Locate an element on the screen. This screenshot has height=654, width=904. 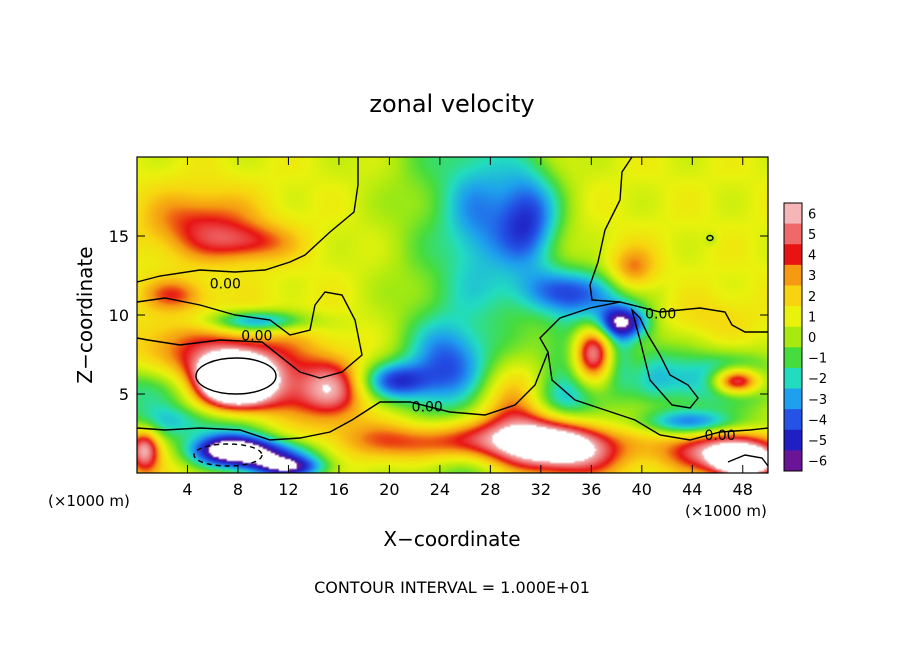
colorbar-frame is located at coordinates (793, 337).